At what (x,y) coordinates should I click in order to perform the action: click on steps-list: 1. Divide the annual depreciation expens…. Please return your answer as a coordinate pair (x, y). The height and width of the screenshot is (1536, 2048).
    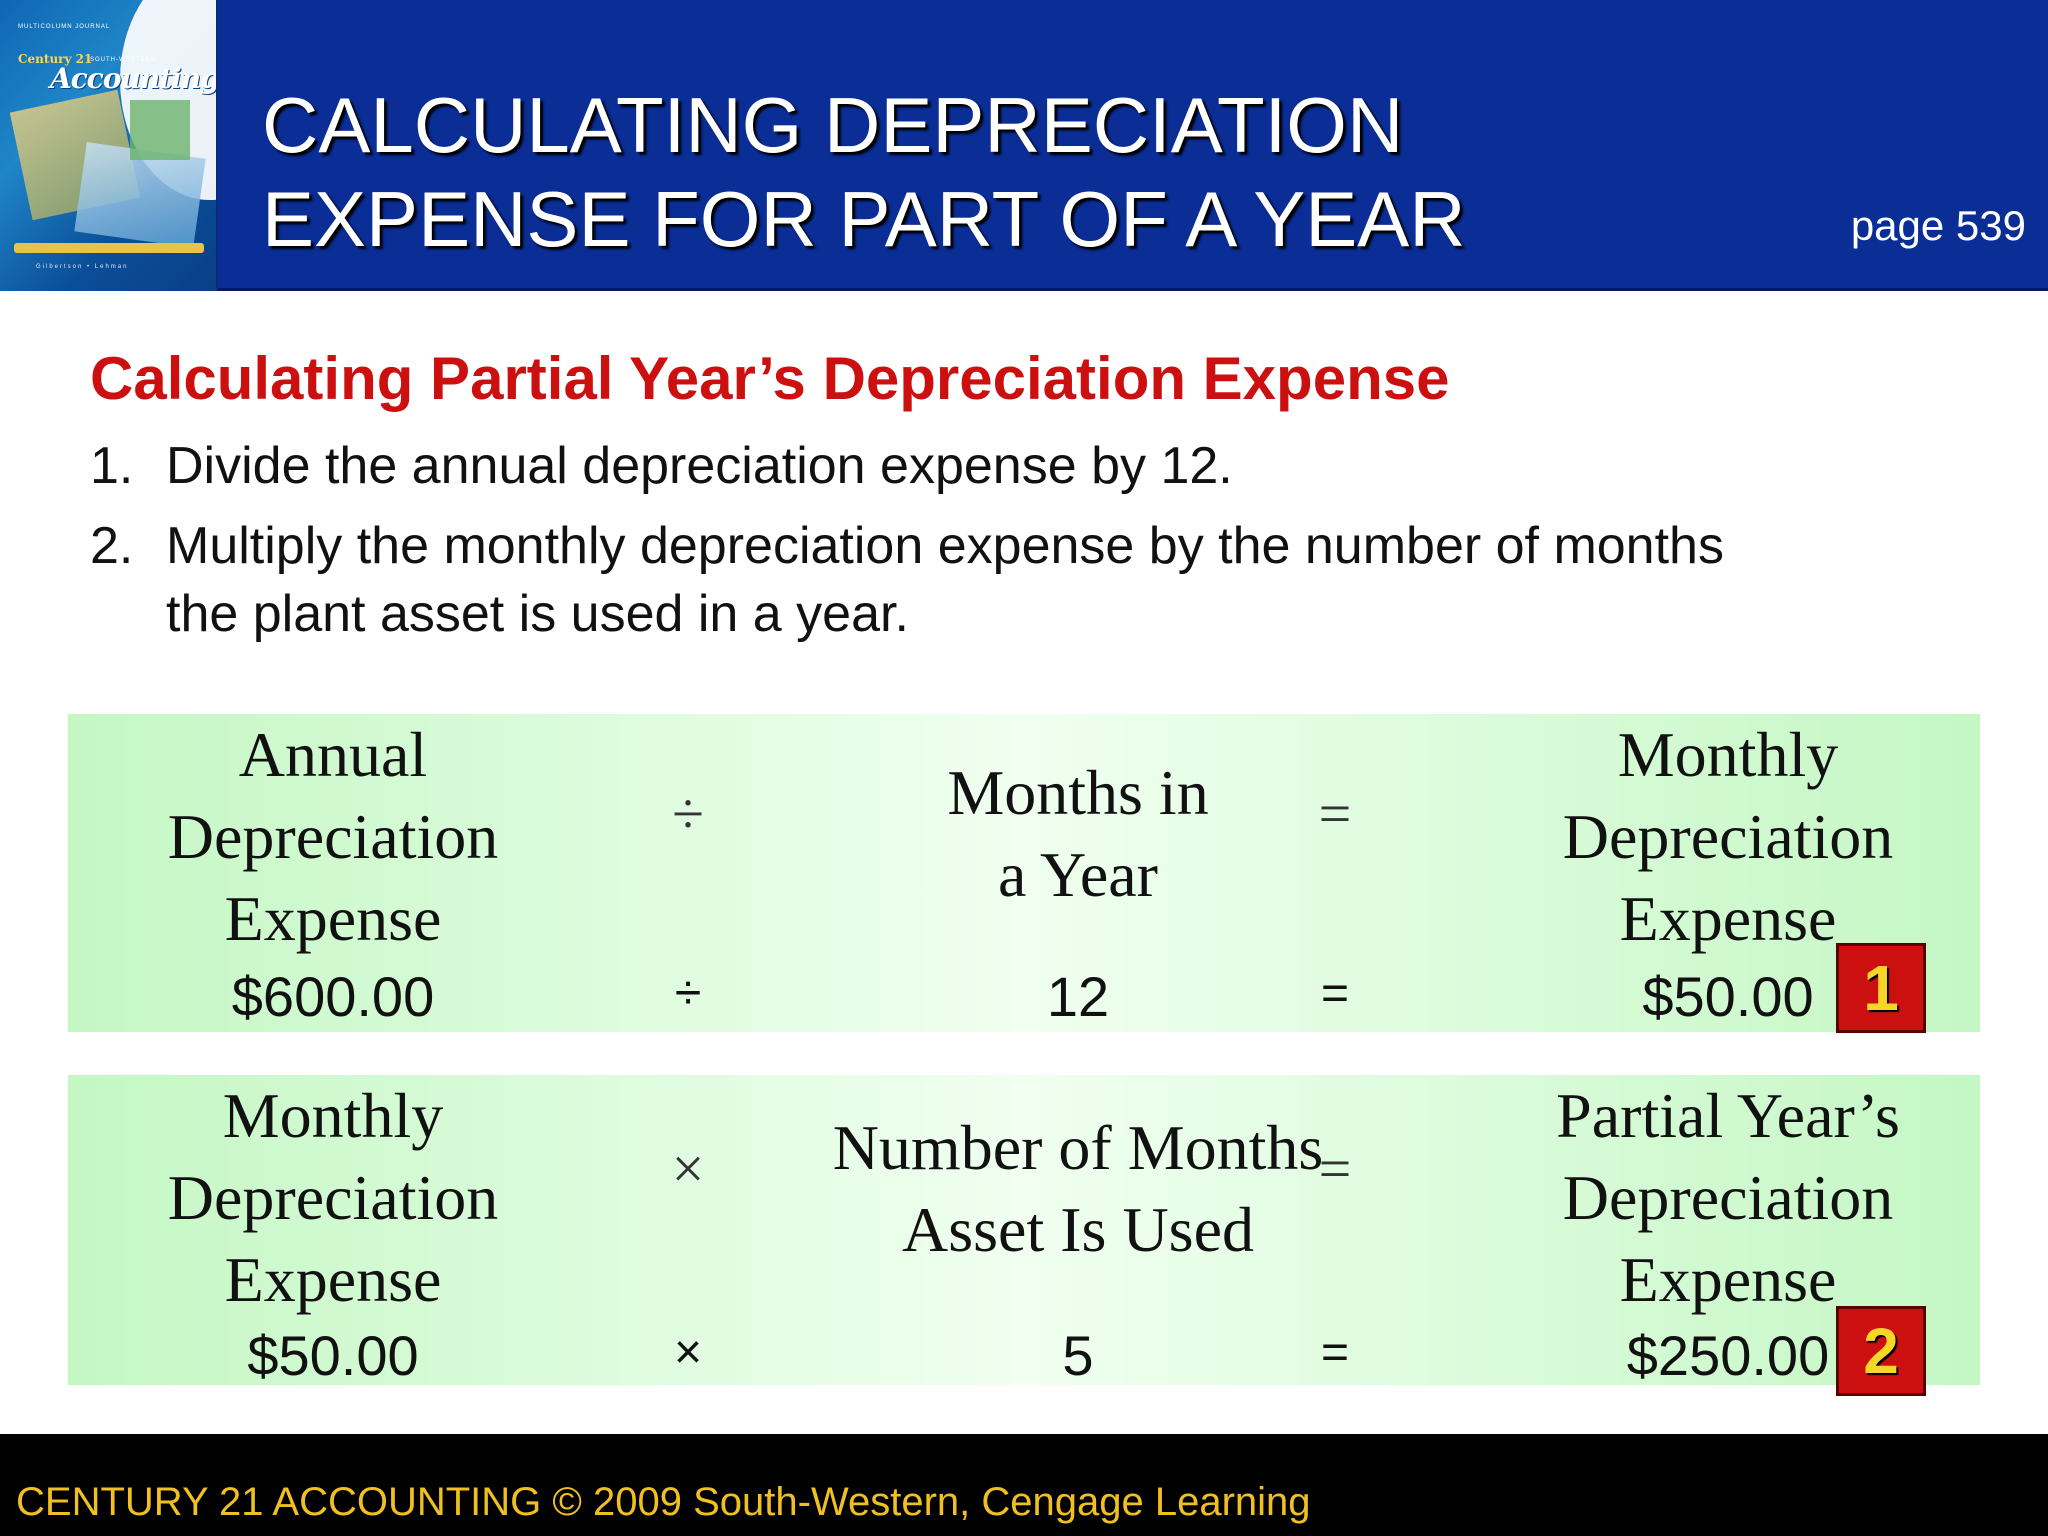
    Looking at the image, I should click on (940, 546).